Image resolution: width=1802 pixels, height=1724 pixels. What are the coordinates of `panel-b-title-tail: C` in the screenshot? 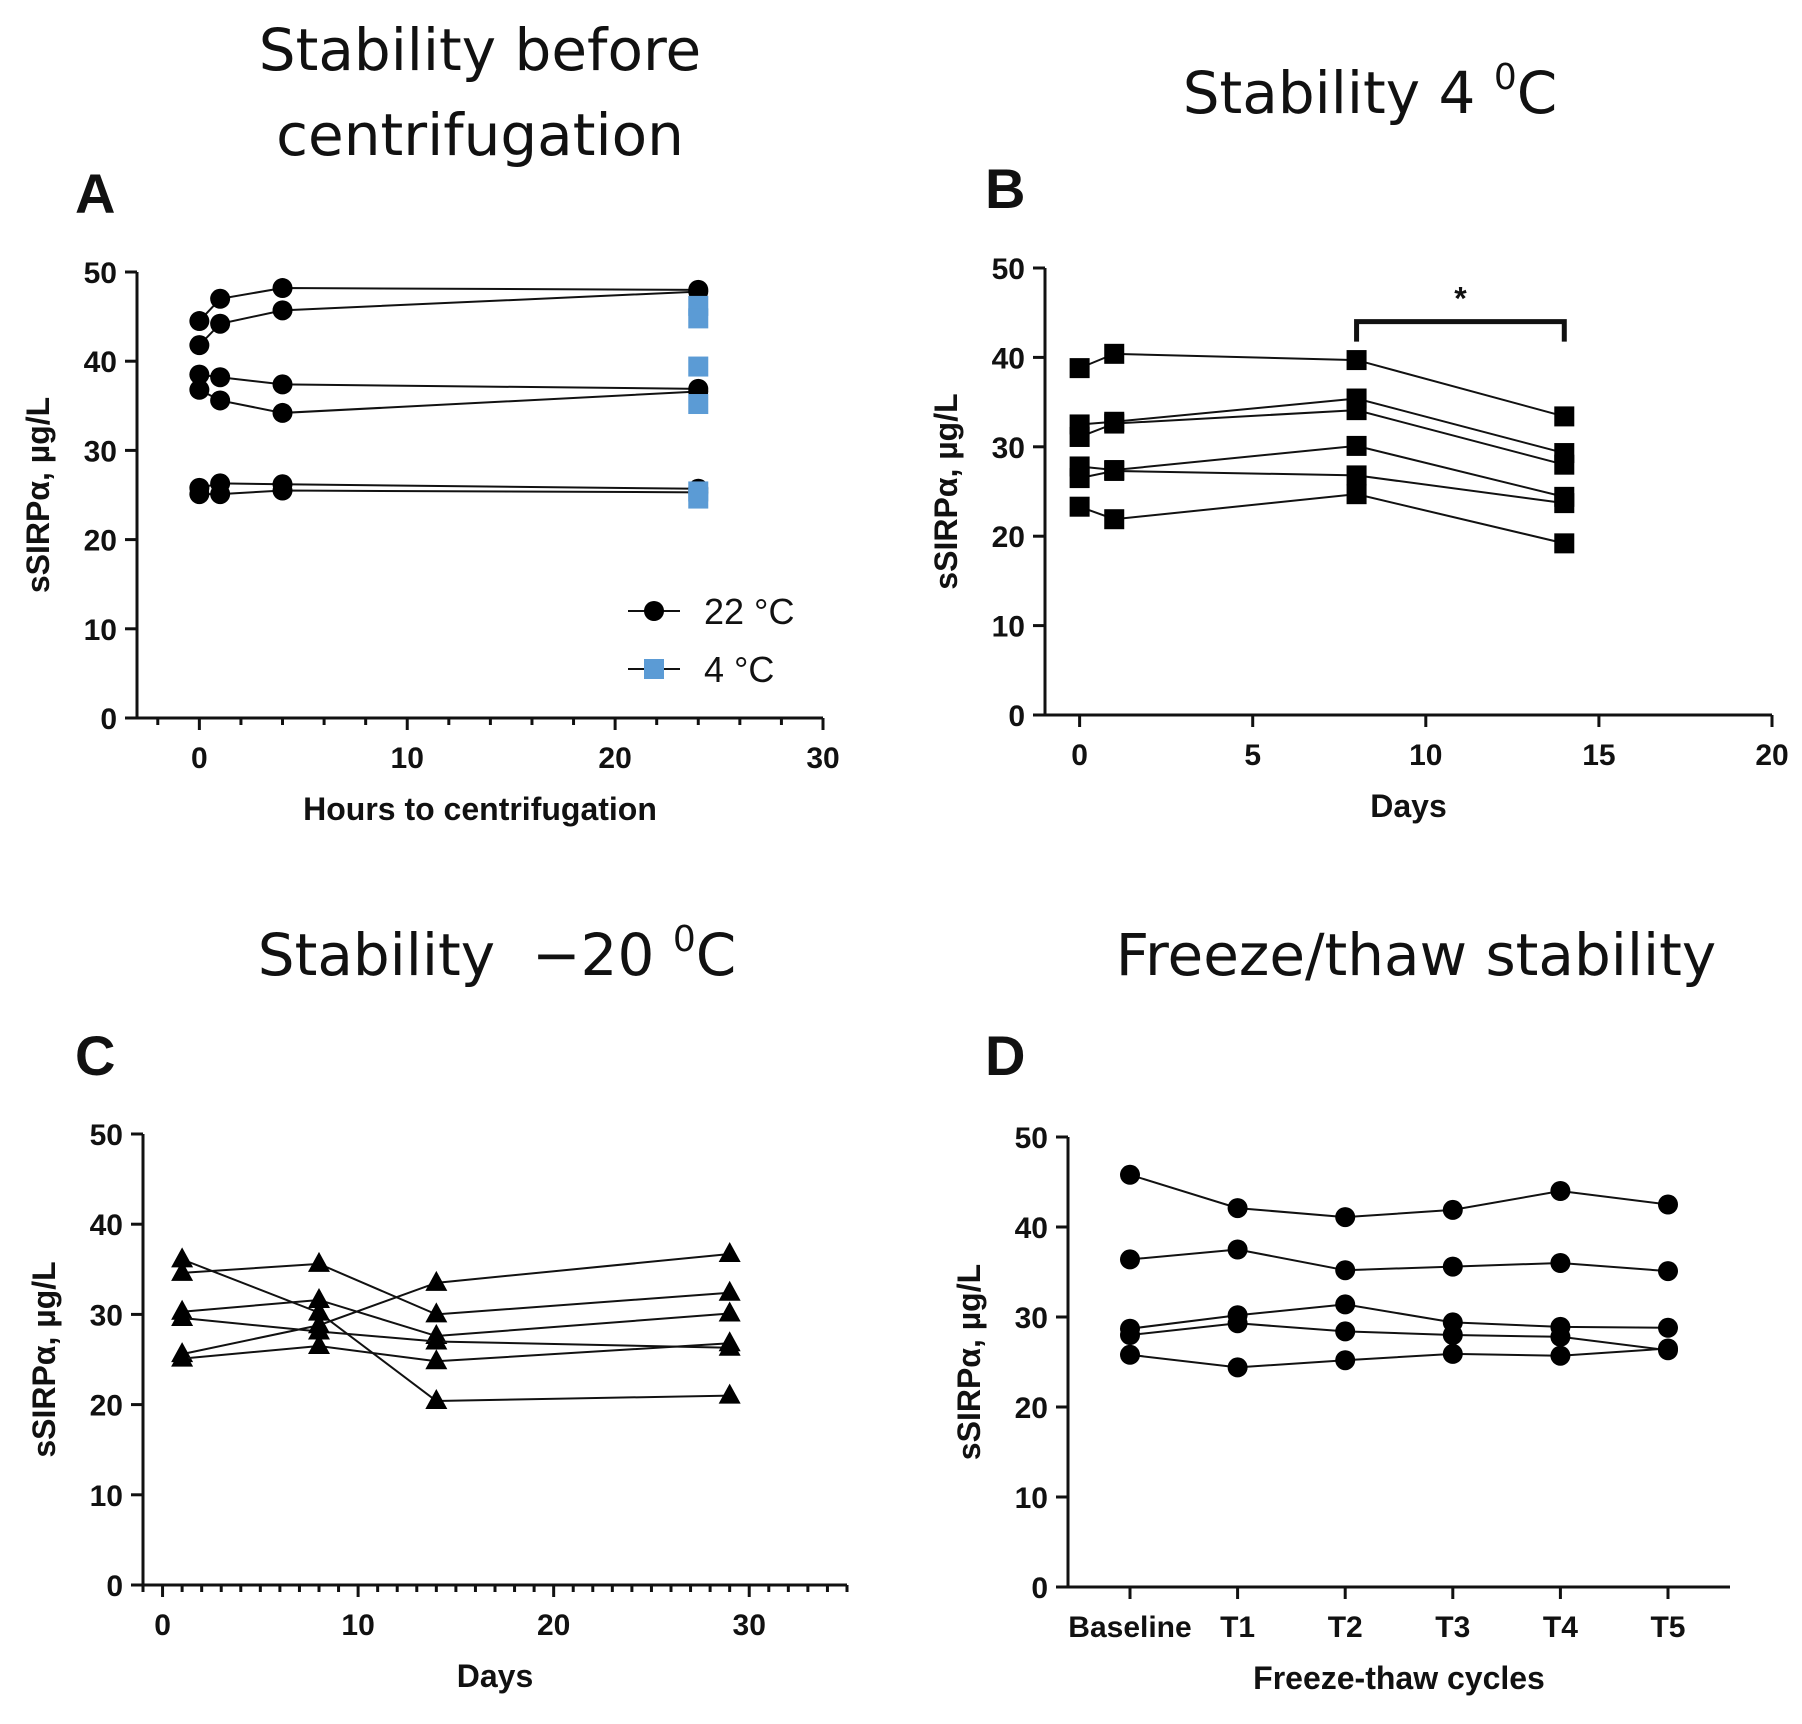 It's located at (1537, 93).